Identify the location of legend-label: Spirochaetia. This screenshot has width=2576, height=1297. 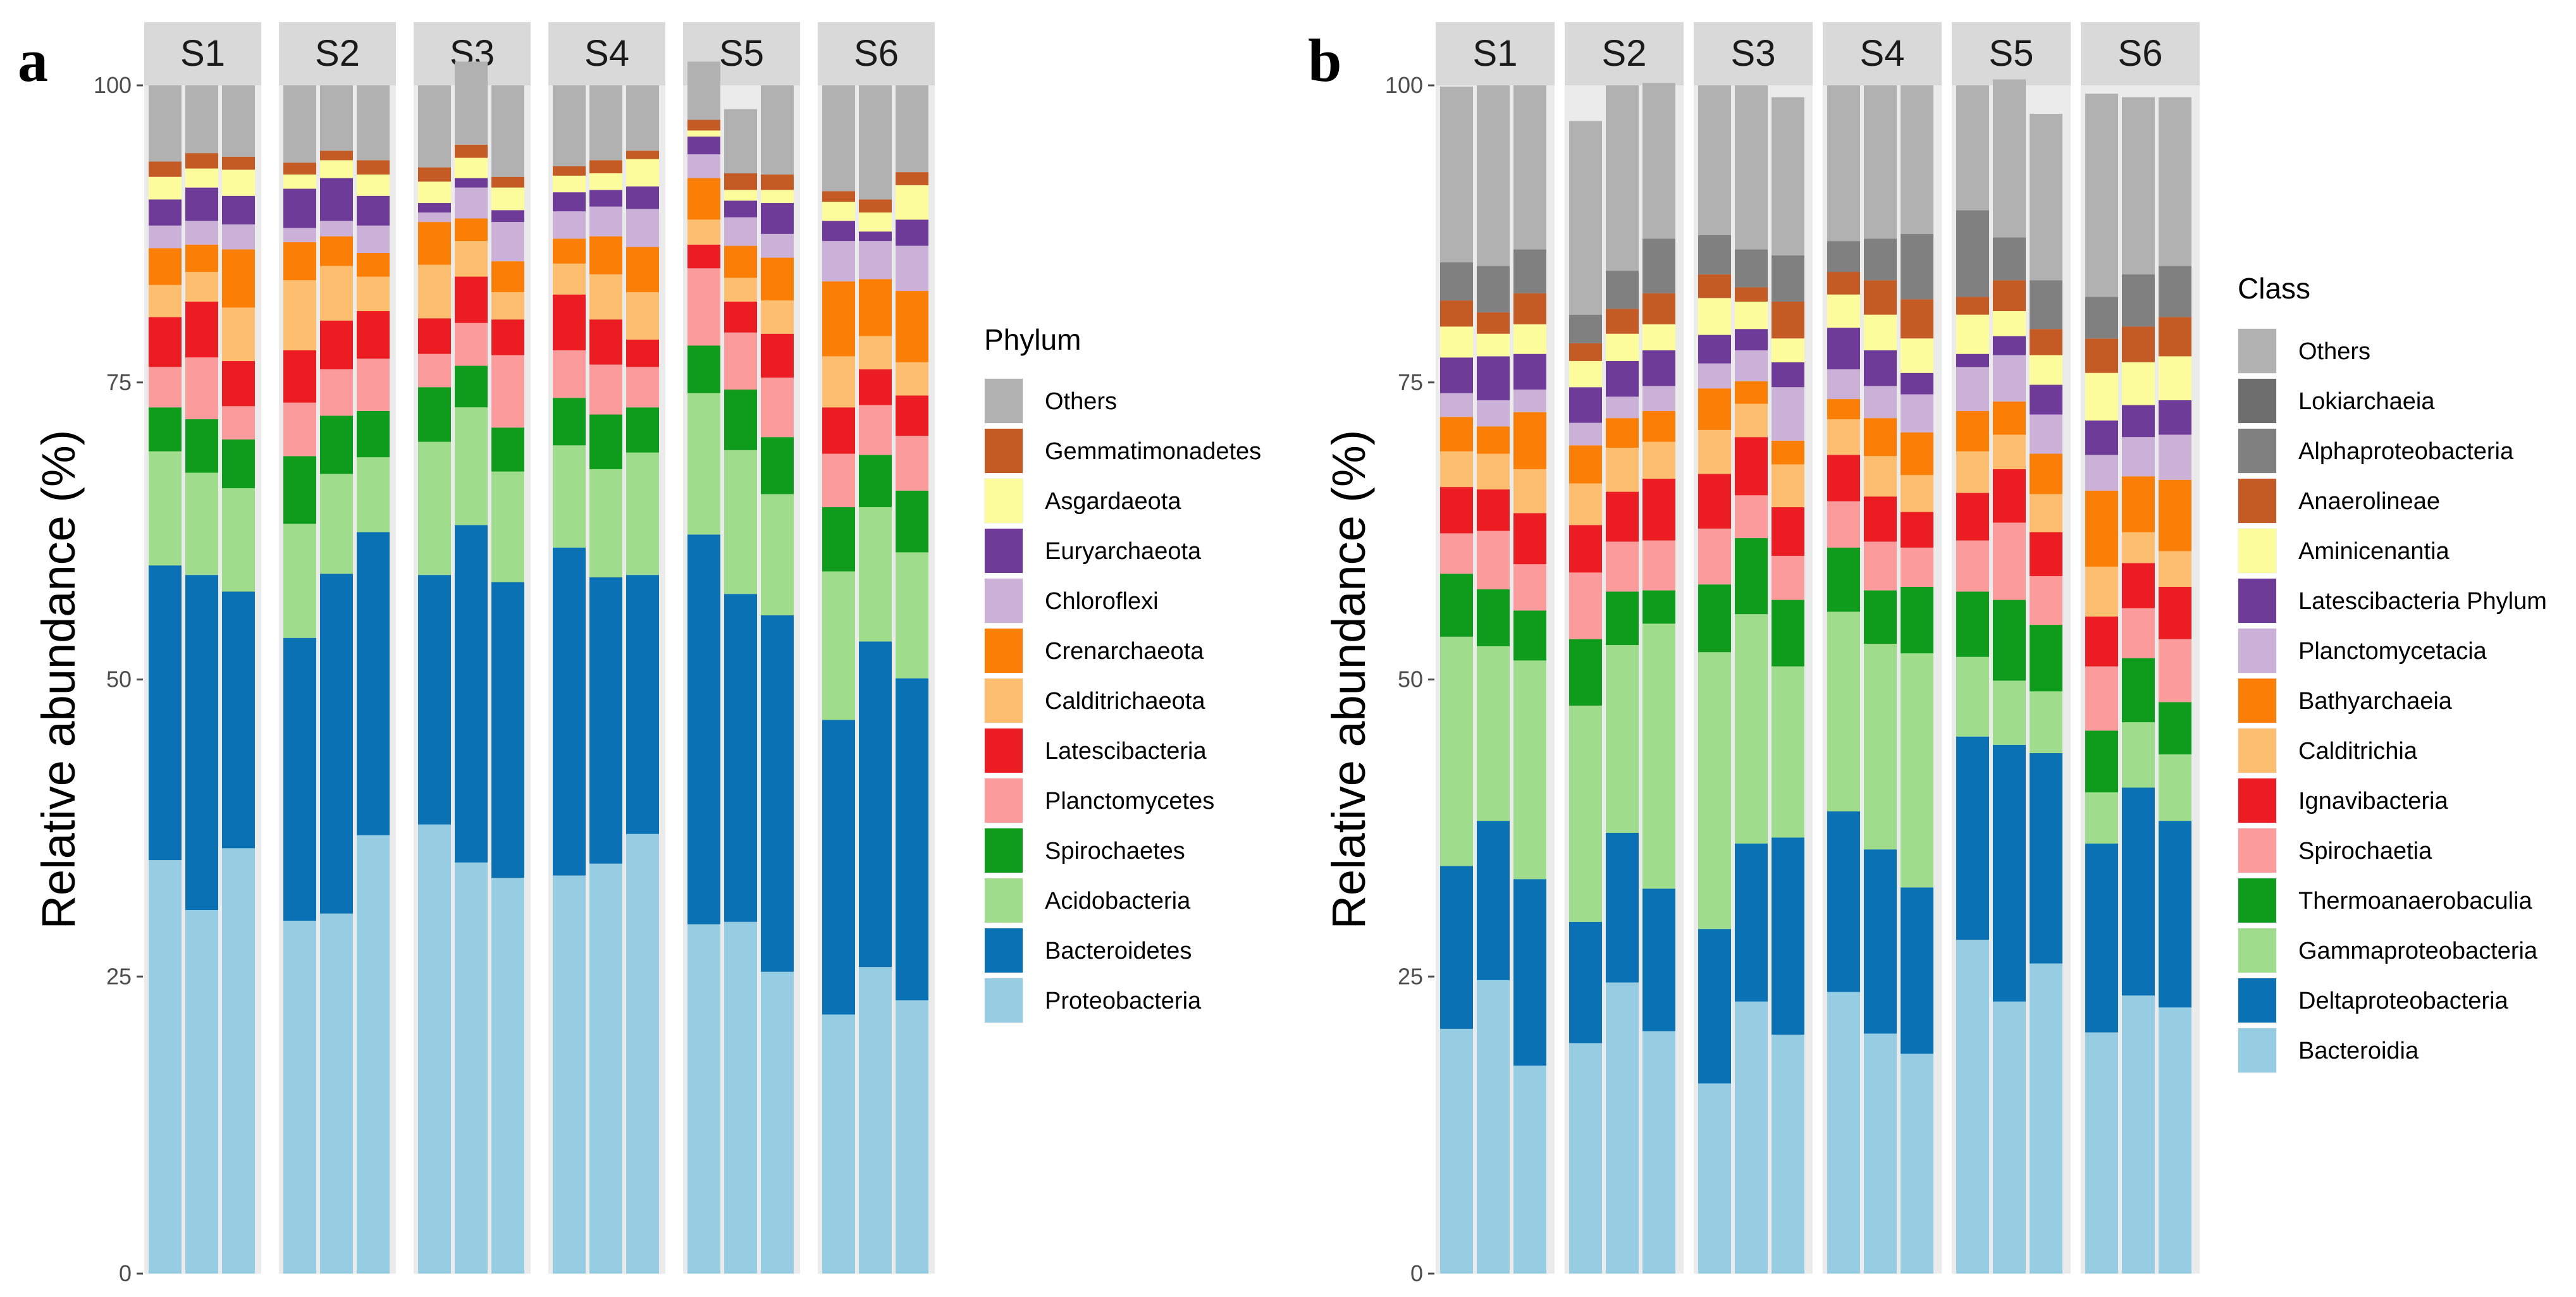
(2365, 851).